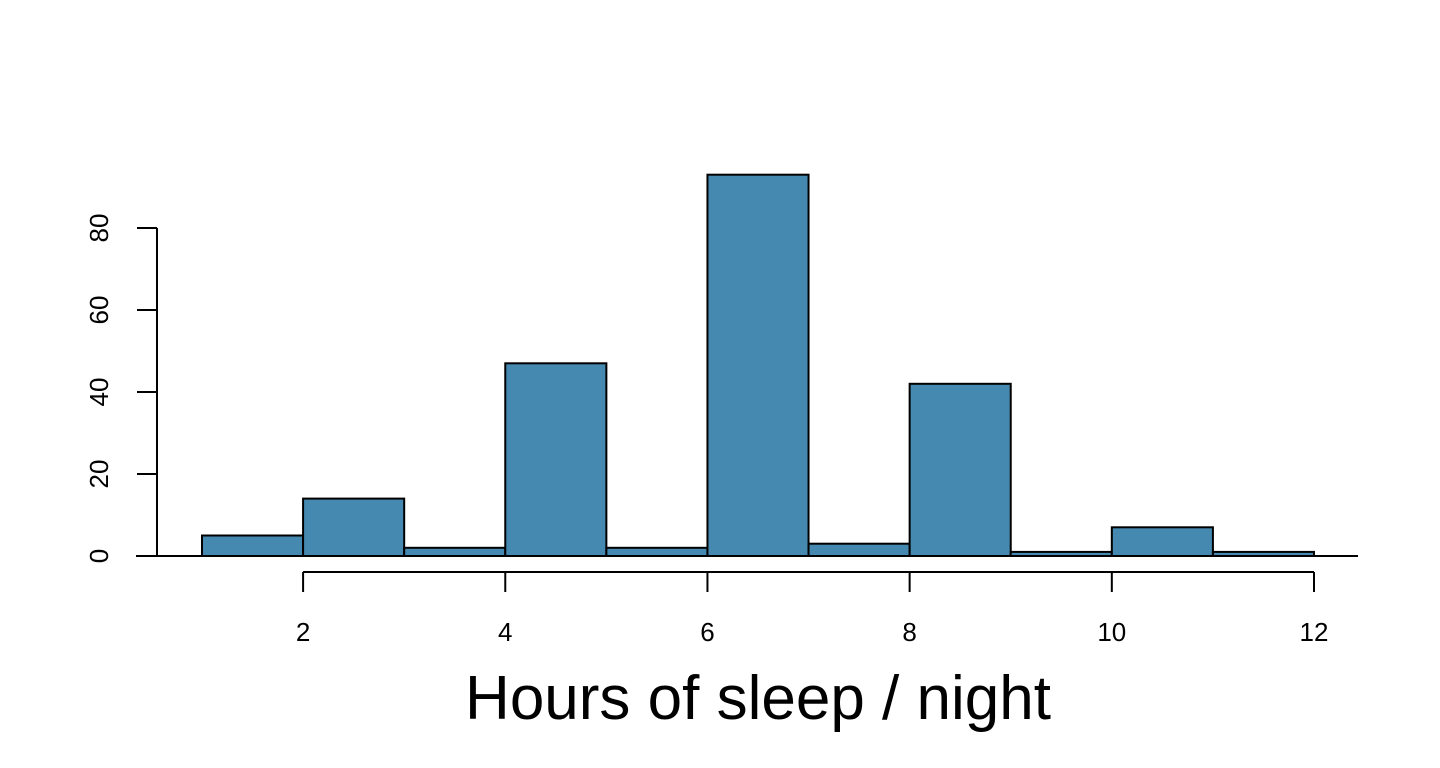 This screenshot has width=1440, height=768. I want to click on y-tick-label-0: 0, so click(99, 556).